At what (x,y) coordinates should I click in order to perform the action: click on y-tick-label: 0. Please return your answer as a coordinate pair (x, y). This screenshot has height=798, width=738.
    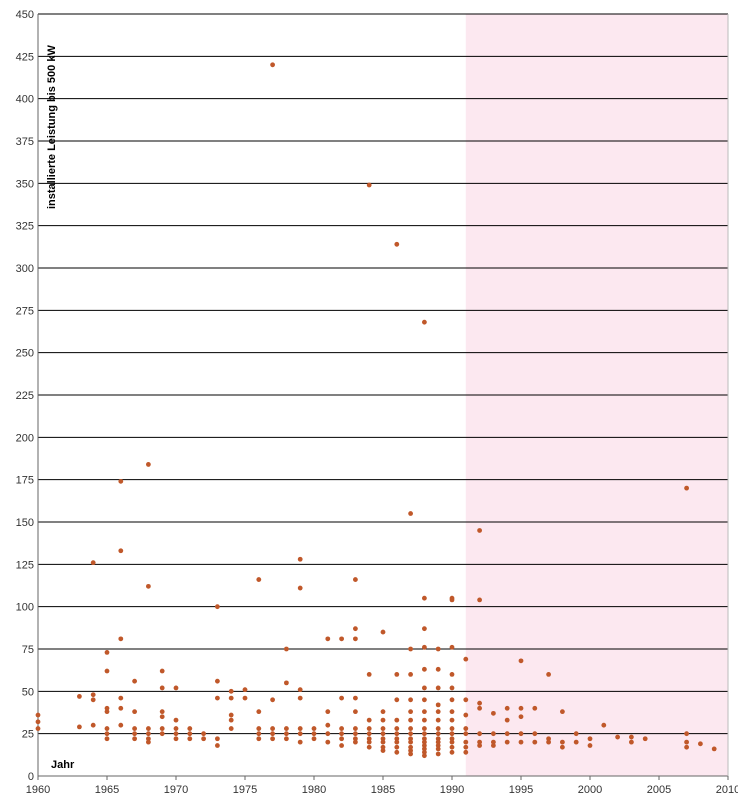
    Looking at the image, I should click on (31, 777).